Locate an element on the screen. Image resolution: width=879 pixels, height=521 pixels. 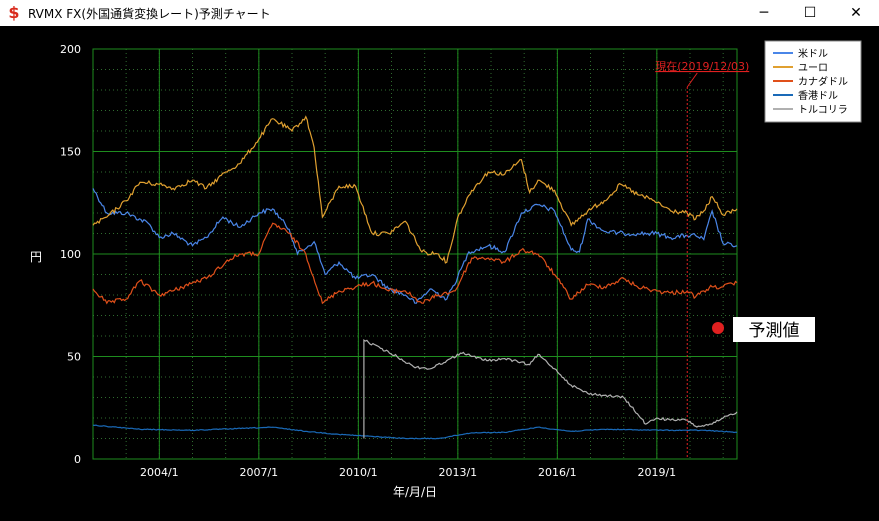
window-title: RVMX FX(外国通貨変換レート)予測チャート is located at coordinates (149, 14).